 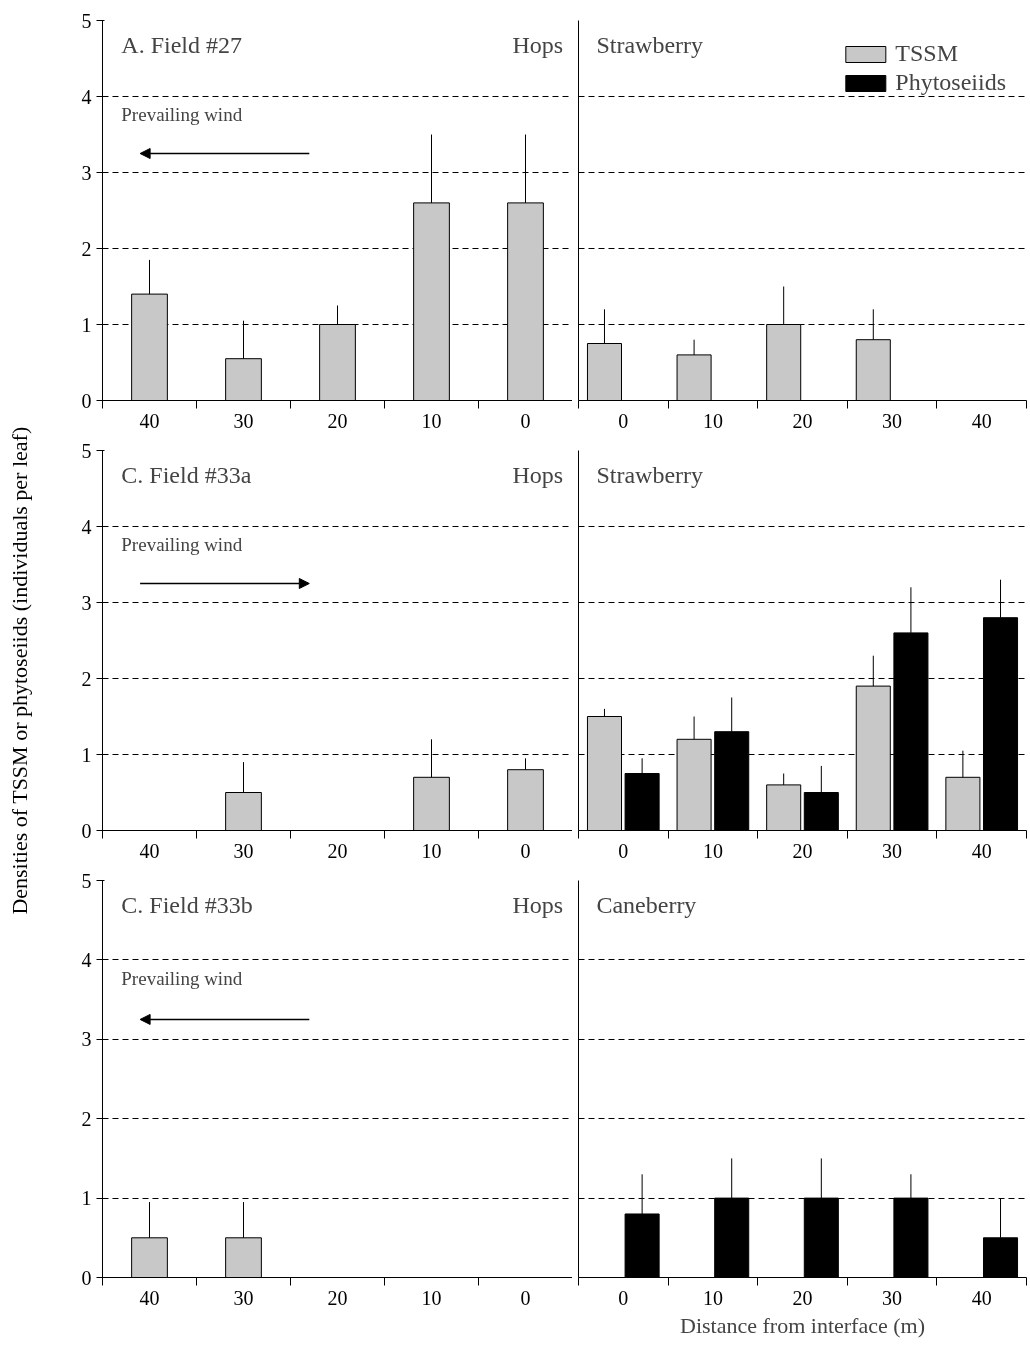 What do you see at coordinates (646, 905) in the screenshot?
I see `text: Caneberry` at bounding box center [646, 905].